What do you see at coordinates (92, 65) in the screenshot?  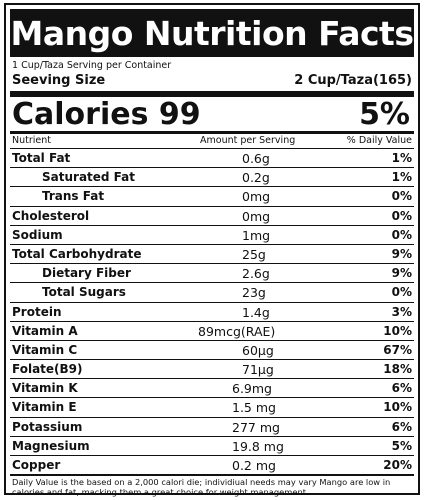 I see `servings-per-container: 1 Cup/Taza Serving per Container` at bounding box center [92, 65].